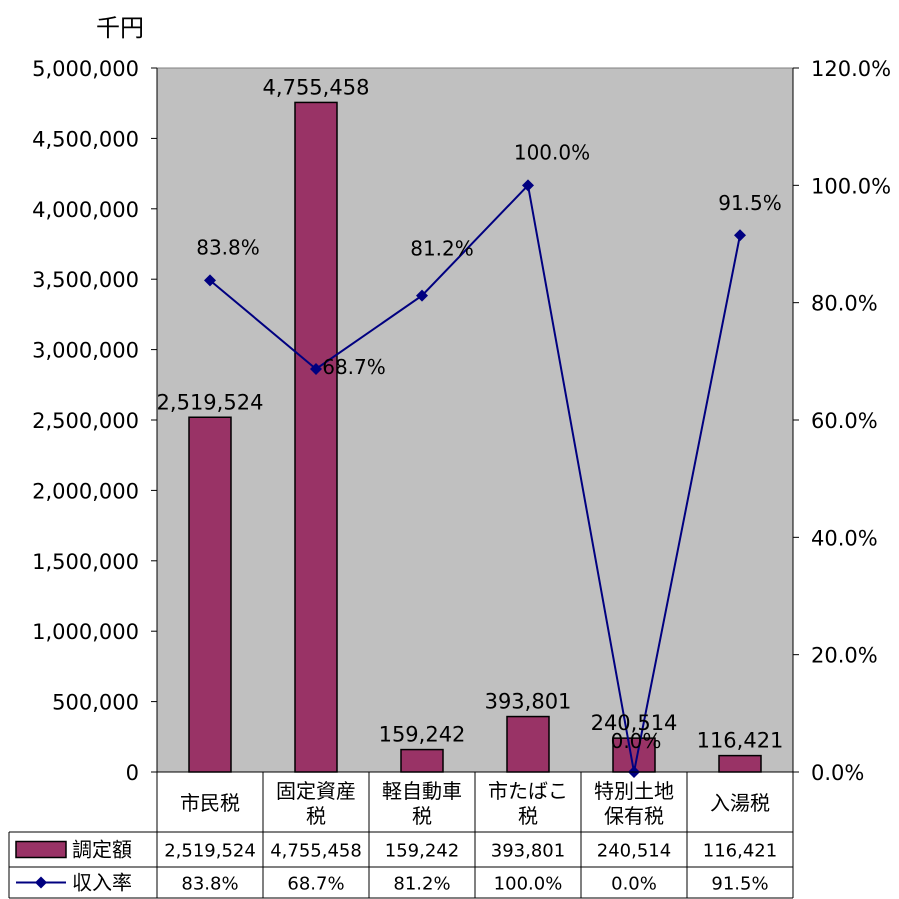 The image size is (899, 899). What do you see at coordinates (851, 69) in the screenshot?
I see `right-tick-label: 120.0%` at bounding box center [851, 69].